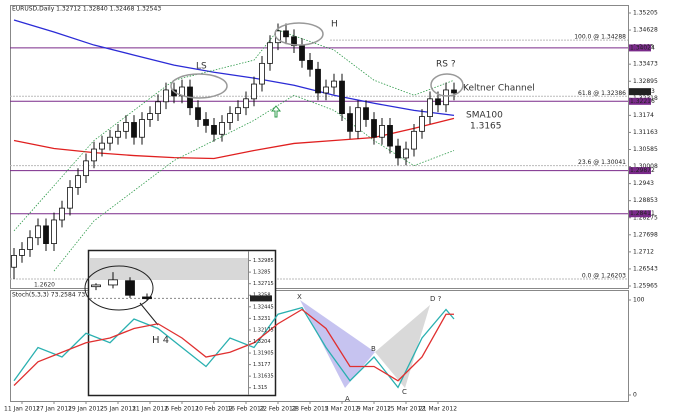  I want to click on supply-zone, so click(169, 269).